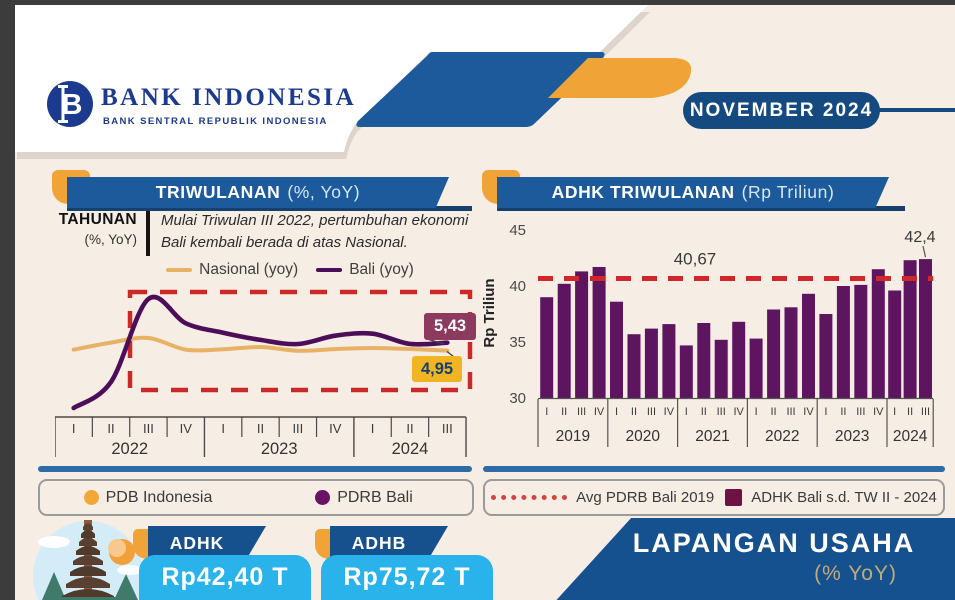 This screenshot has width=955, height=600. Describe the element at coordinates (517, 342) in the screenshot. I see `y-tick-label: 35` at that location.